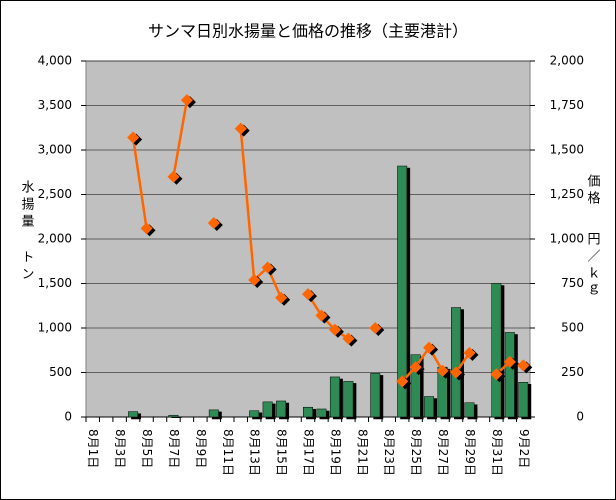  I want to click on y-tick-label: 3,000, so click(55, 150).